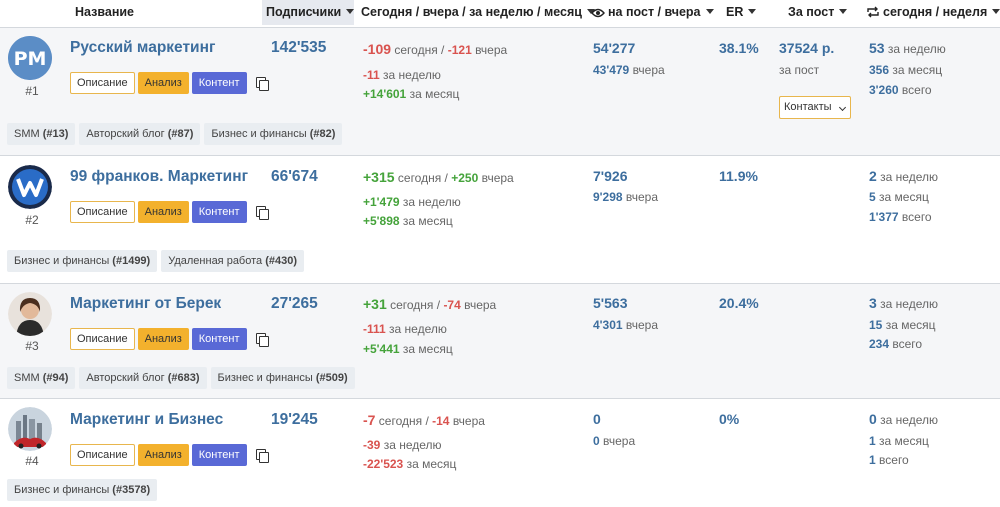 Image resolution: width=1000 pixels, height=507 pixels. I want to click on growth-week: -11 за неделю, so click(402, 75).